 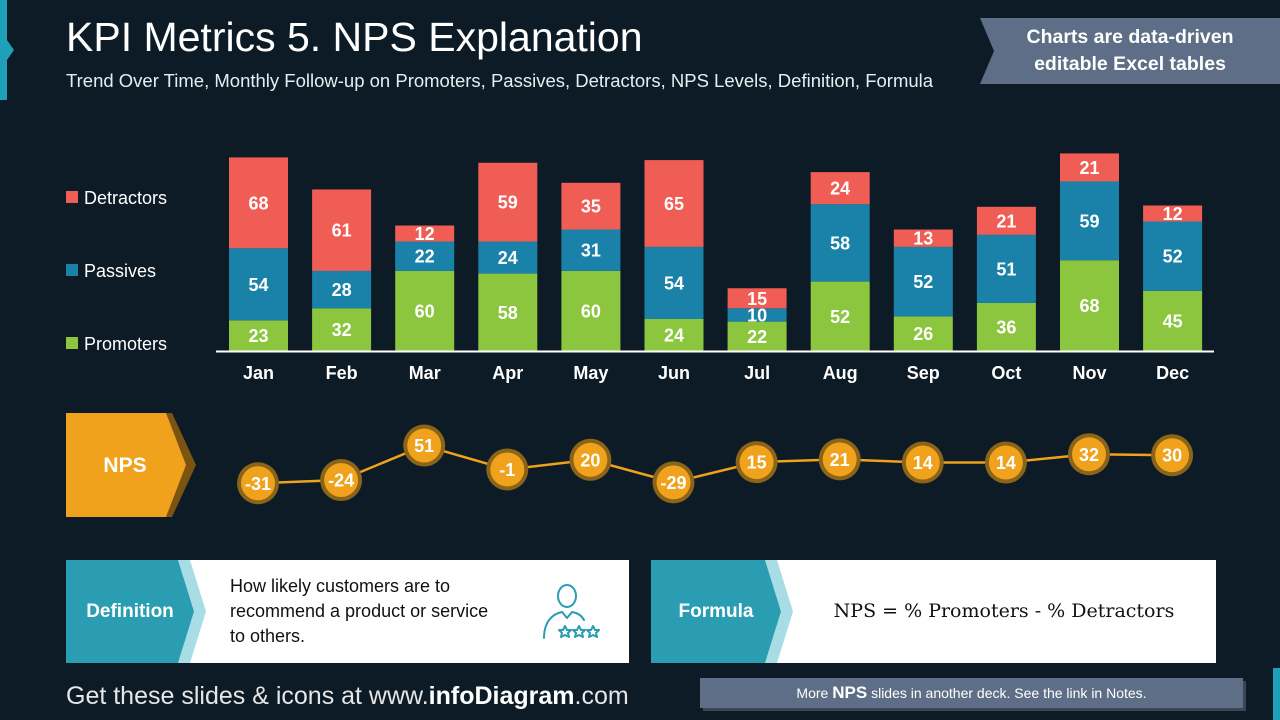 I want to click on data-label-promoters-oct: 36, so click(x=1006, y=327).